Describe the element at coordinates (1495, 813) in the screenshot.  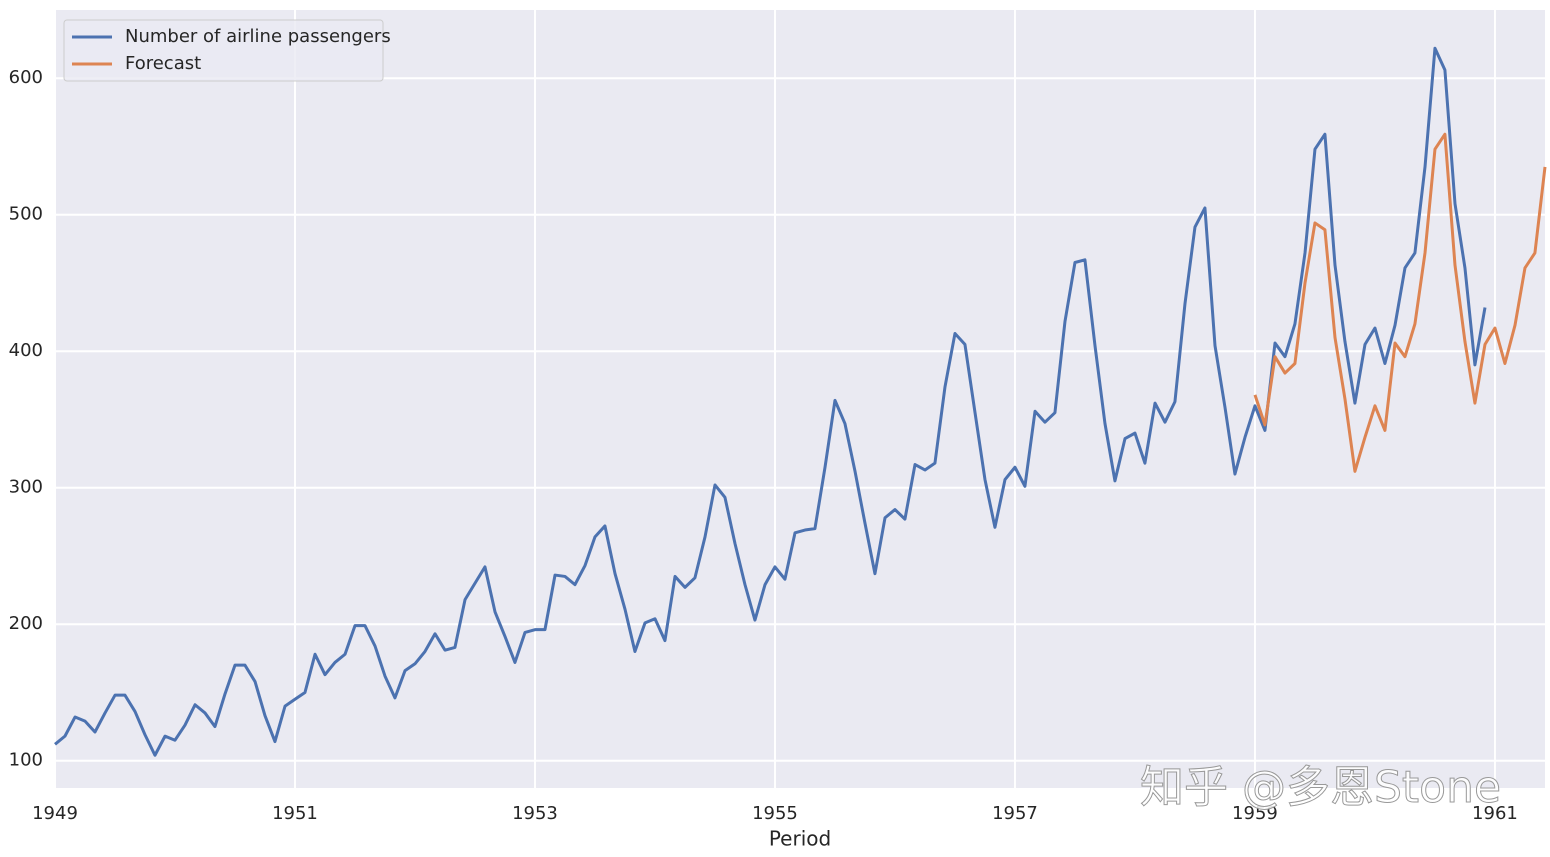
I see `x-tick-label: 1961` at that location.